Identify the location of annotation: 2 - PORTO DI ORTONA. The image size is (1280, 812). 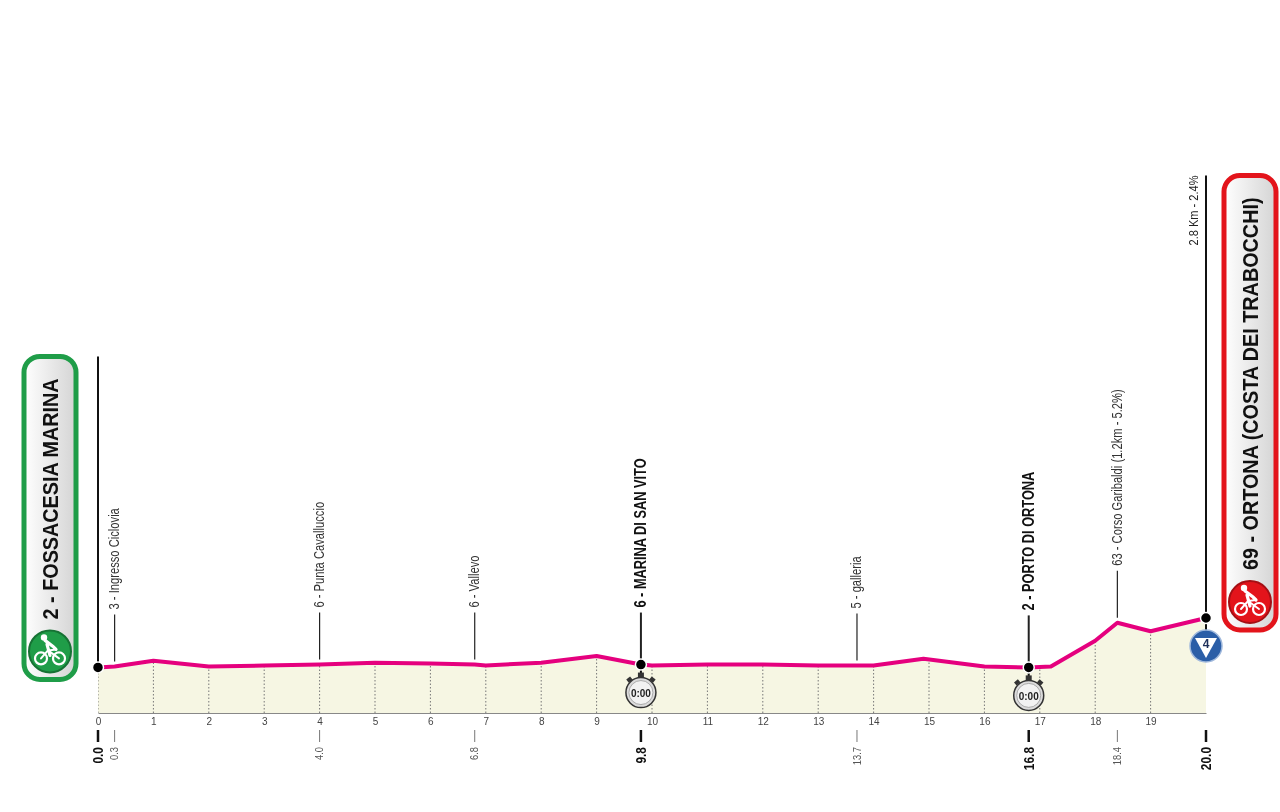
(1028, 541).